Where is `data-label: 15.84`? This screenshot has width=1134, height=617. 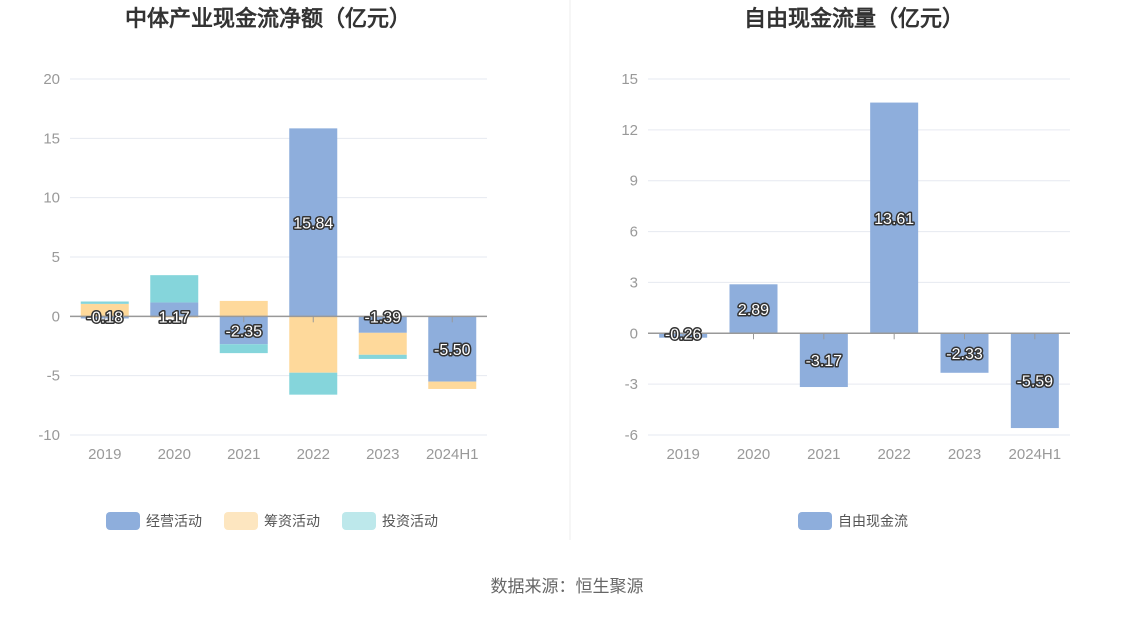
data-label: 15.84 is located at coordinates (313, 223).